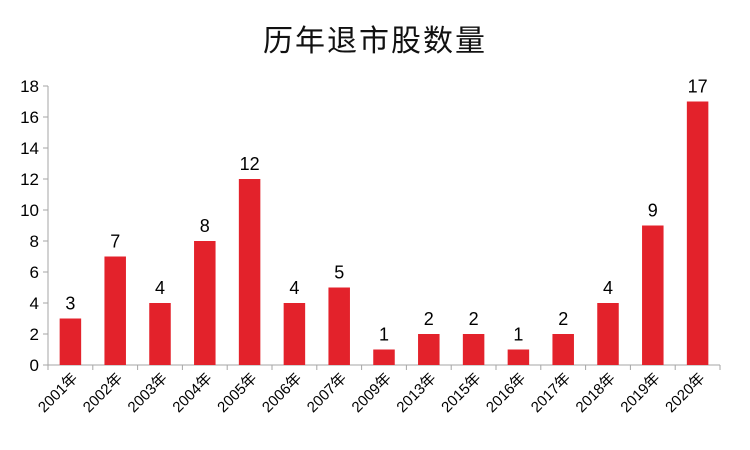  I want to click on x-tick-label: 2007年, so click(327, 393).